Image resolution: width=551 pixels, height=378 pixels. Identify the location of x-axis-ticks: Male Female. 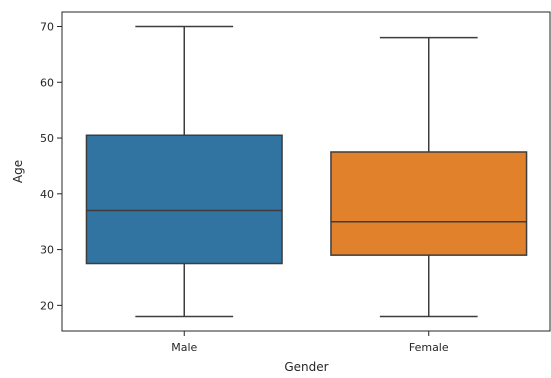
(310, 342).